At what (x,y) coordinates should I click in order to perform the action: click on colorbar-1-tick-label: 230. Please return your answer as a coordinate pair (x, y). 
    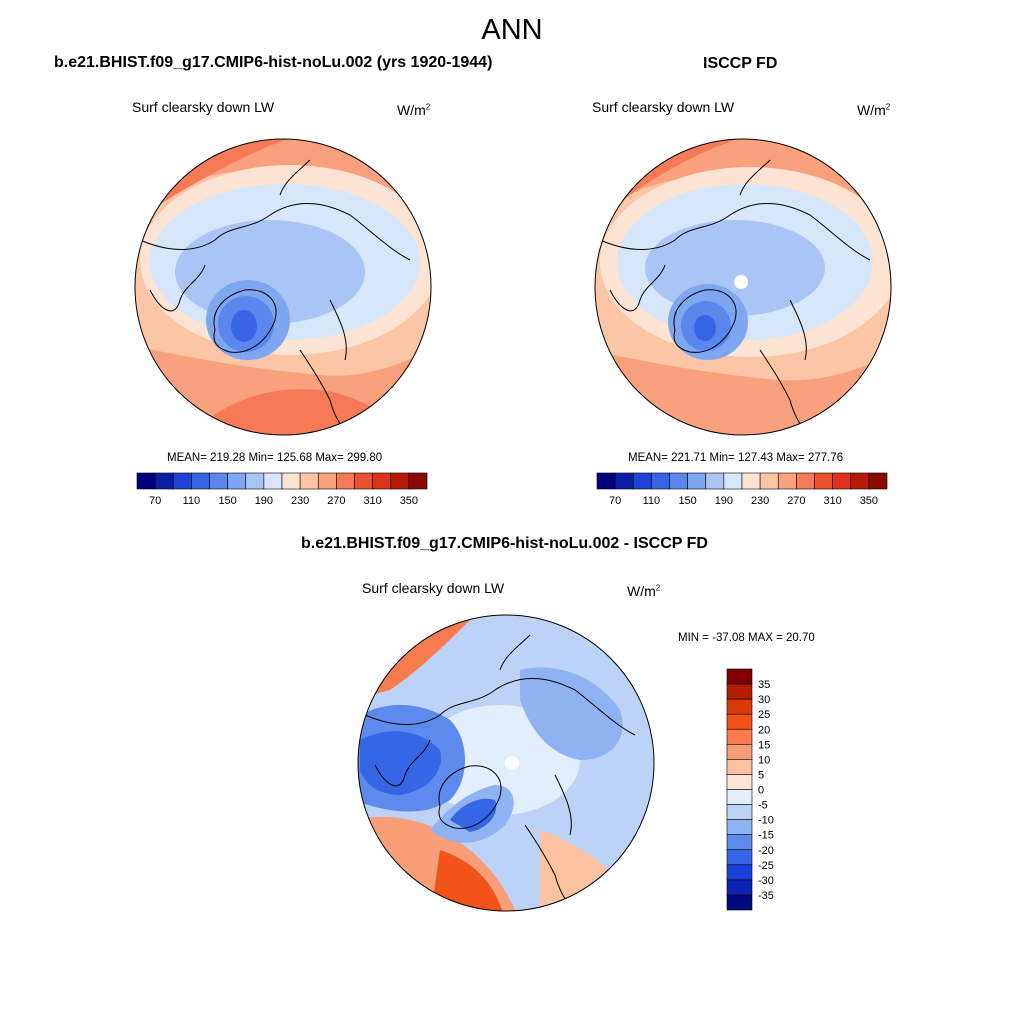
    Looking at the image, I should click on (300, 501).